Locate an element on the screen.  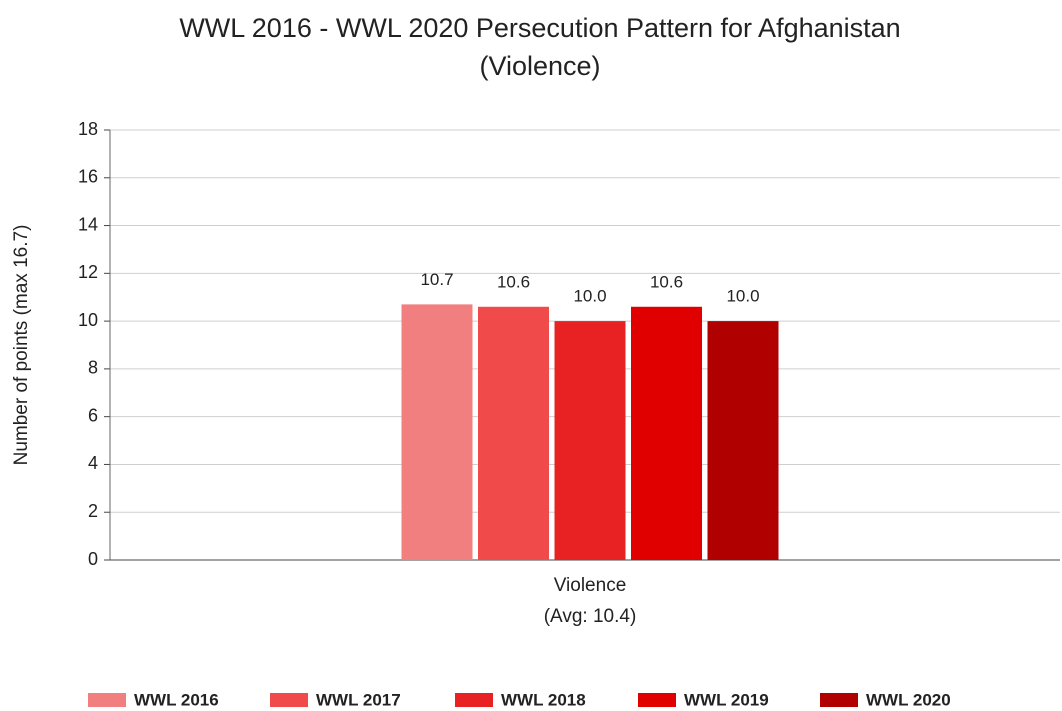
y-tick-label: 0 is located at coordinates (93, 559).